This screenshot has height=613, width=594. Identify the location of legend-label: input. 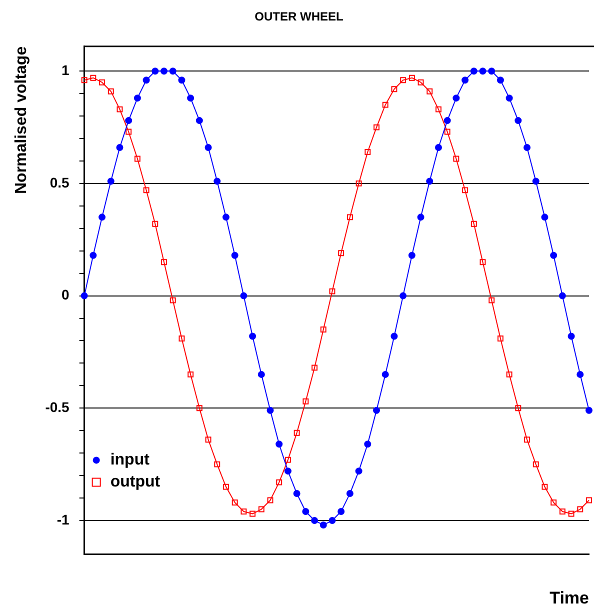
(130, 460).